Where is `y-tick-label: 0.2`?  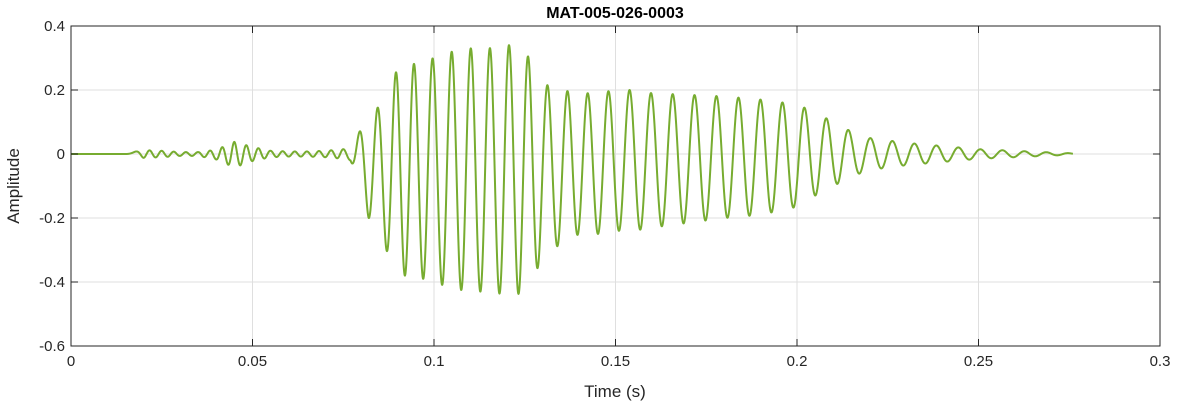
y-tick-label: 0.2 is located at coordinates (54, 90).